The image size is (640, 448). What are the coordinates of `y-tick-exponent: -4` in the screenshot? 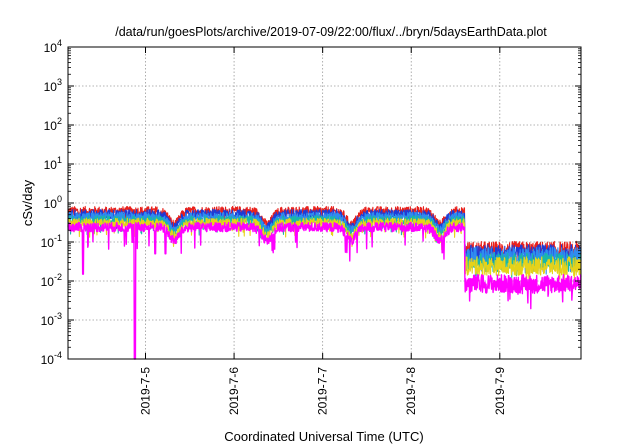 It's located at (58, 355).